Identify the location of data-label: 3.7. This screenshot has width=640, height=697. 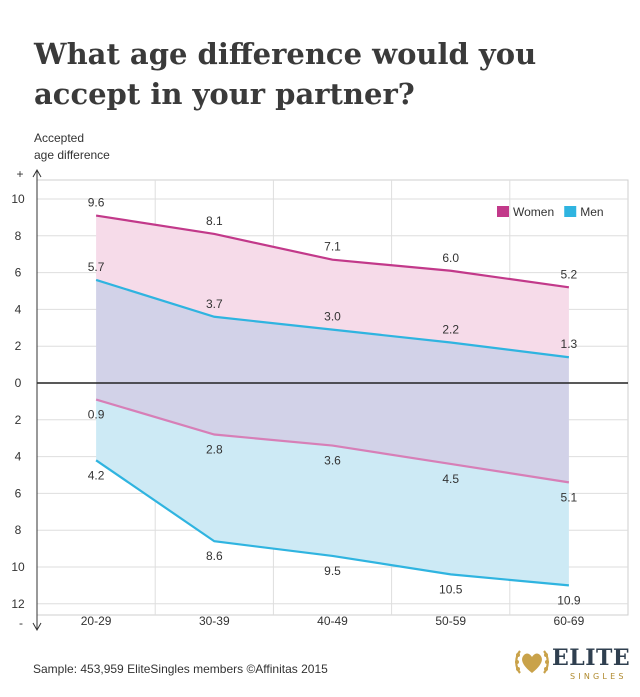
(214, 304).